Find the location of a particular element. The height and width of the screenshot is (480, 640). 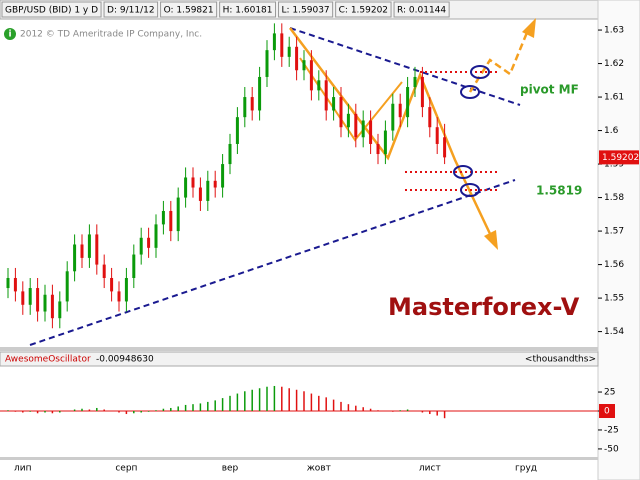

y-tick-label: 1.62 is located at coordinates (614, 64).